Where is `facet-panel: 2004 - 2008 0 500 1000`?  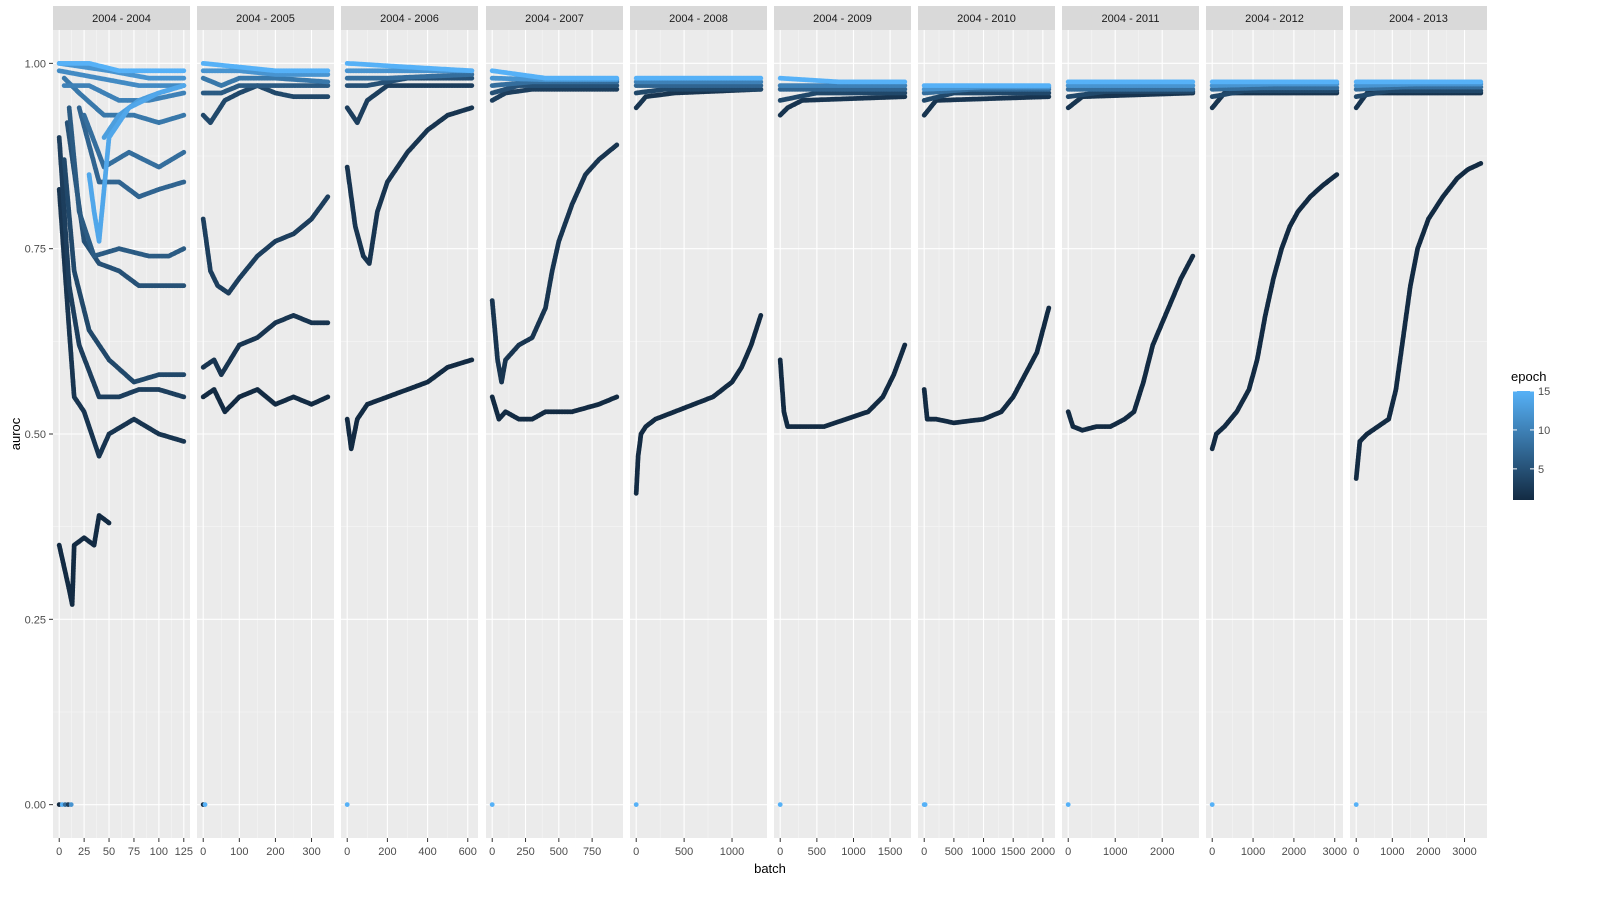
facet-panel: 2004 - 2008 0 500 1000 is located at coordinates (698, 432).